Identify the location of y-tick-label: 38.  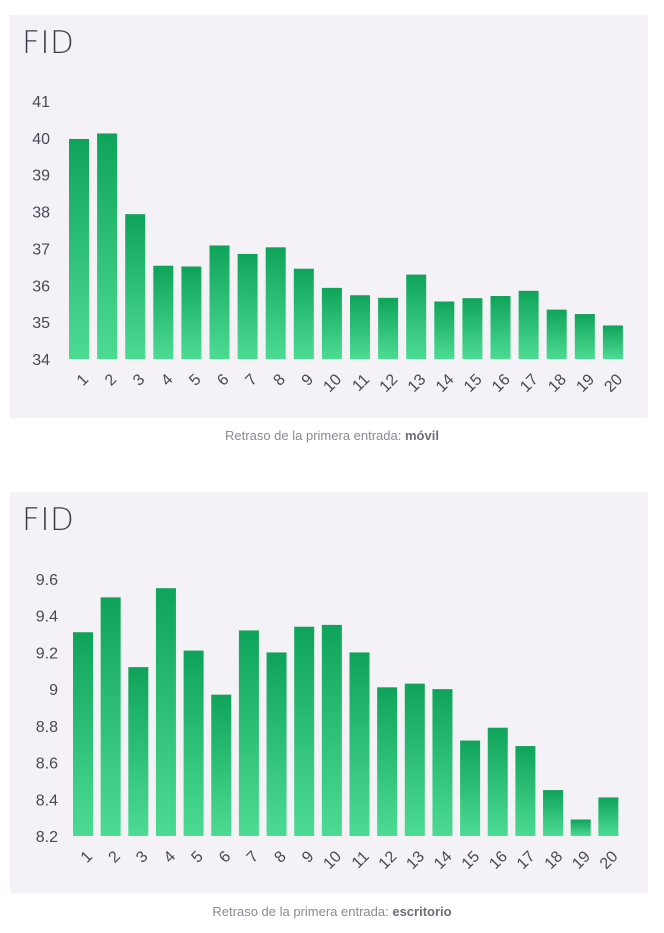
(41, 213).